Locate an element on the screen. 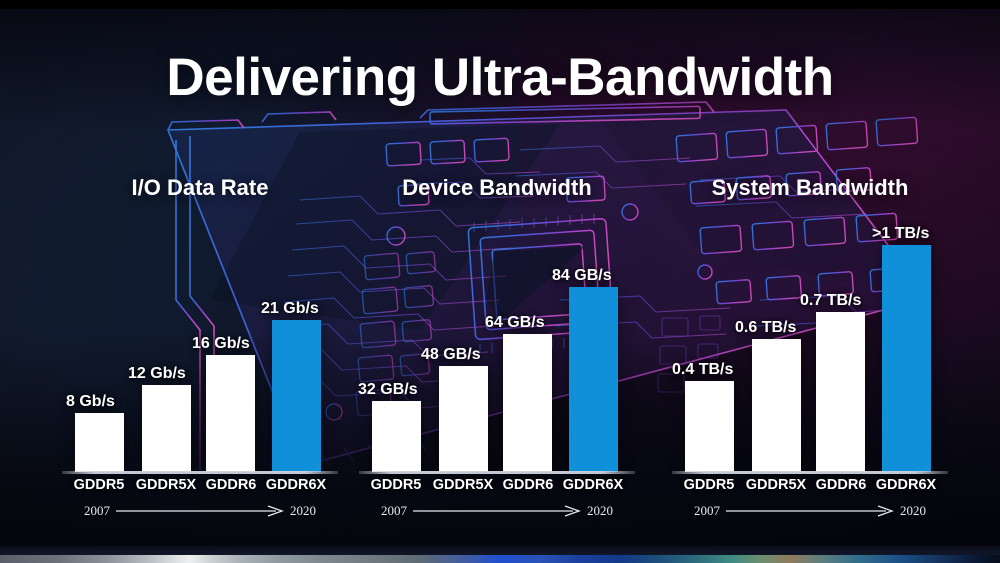 This screenshot has width=1000, height=563. bar-value-label-gddr6: 16 Gb/s is located at coordinates (221, 343).